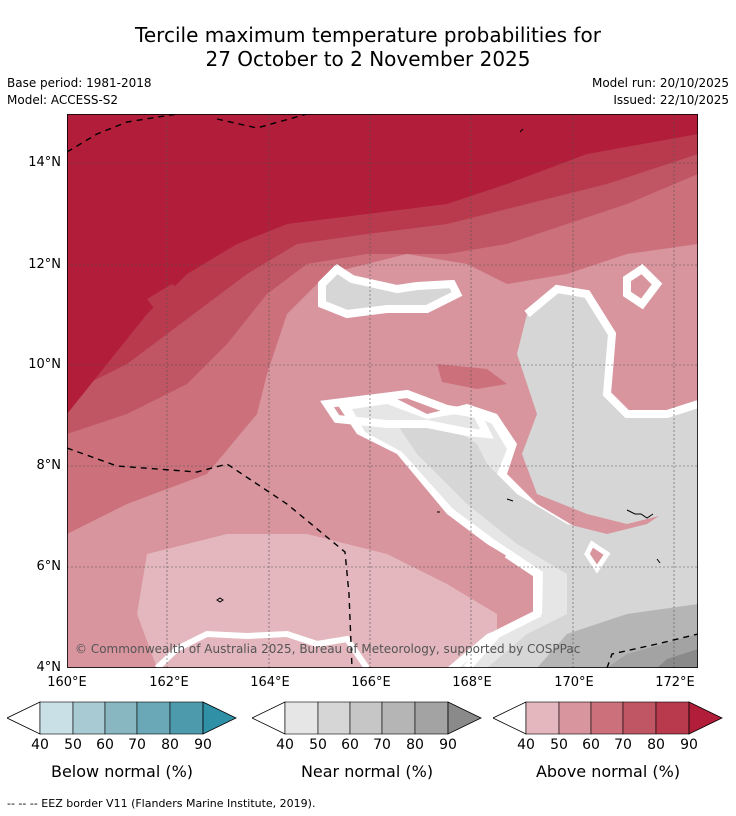  Describe the element at coordinates (79, 83) in the screenshot. I see `base-period: Base period: 1981-2018` at that location.